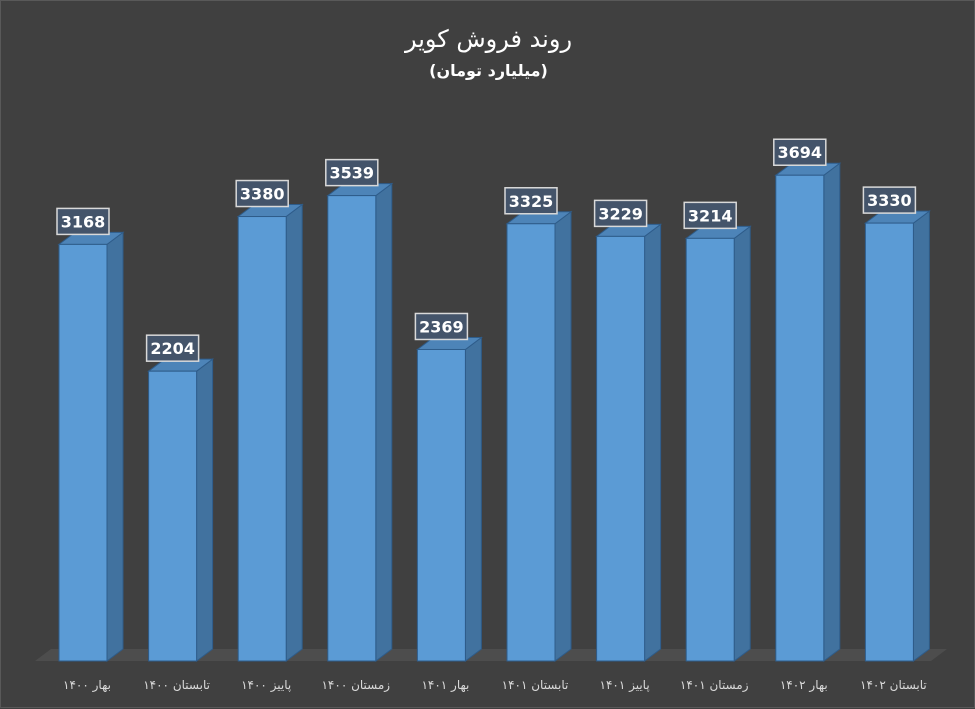  I want to click on category-label: بهار ۱۴۰۲, so click(804, 685).